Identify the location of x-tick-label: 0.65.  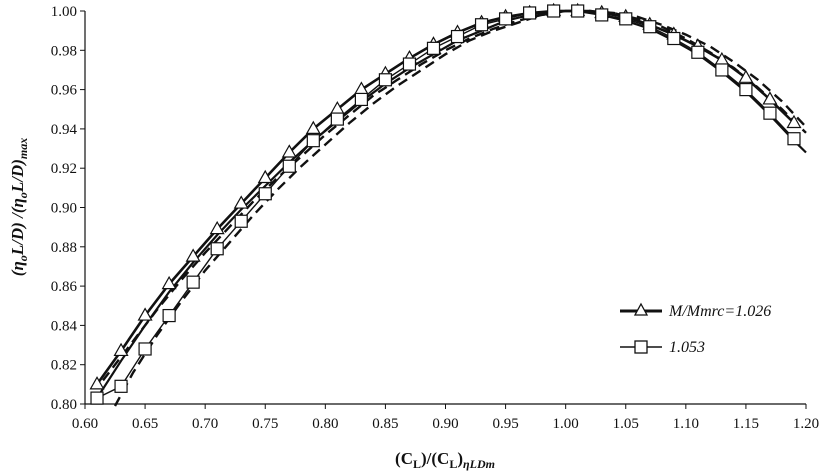
(145, 424).